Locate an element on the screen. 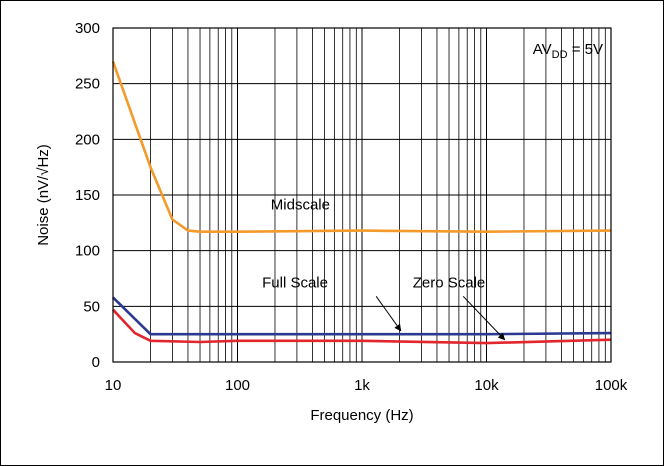 The width and height of the screenshot is (664, 466). annotation-base: AV is located at coordinates (542, 49).